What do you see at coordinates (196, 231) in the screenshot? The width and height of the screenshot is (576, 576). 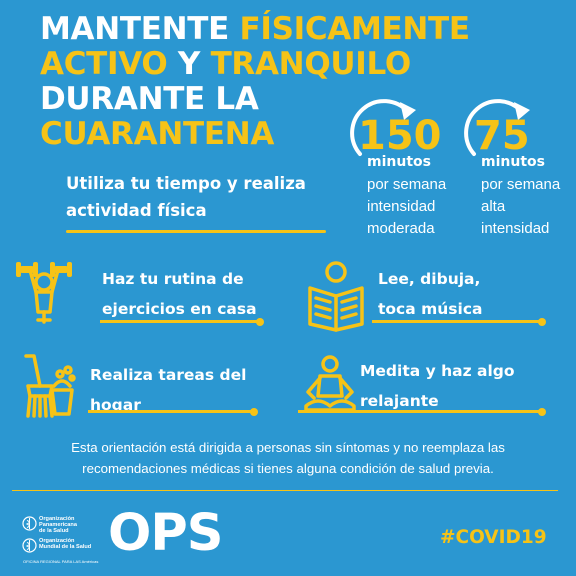 I see `intro-underline` at bounding box center [196, 231].